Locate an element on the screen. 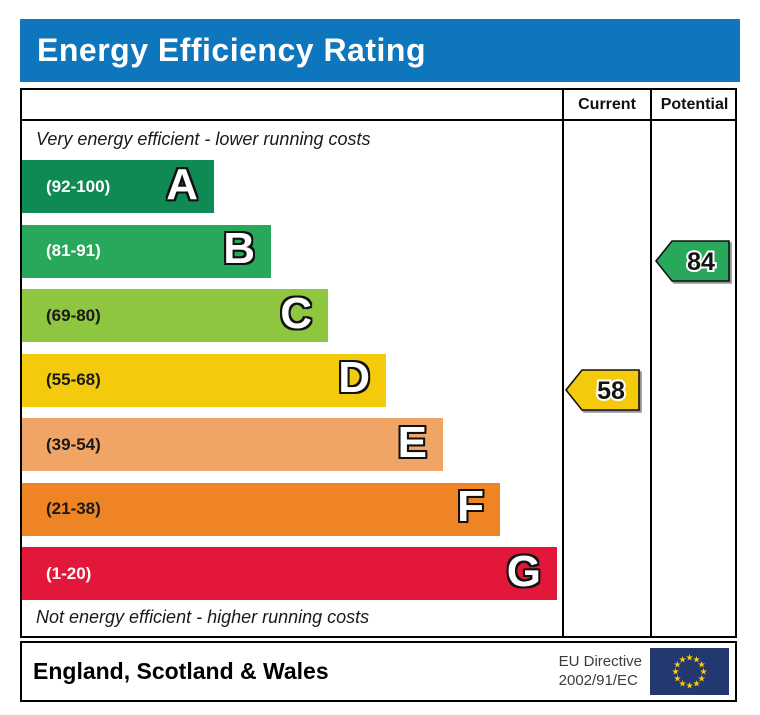  current-rating-arrow: 58 is located at coordinates (602, 389).